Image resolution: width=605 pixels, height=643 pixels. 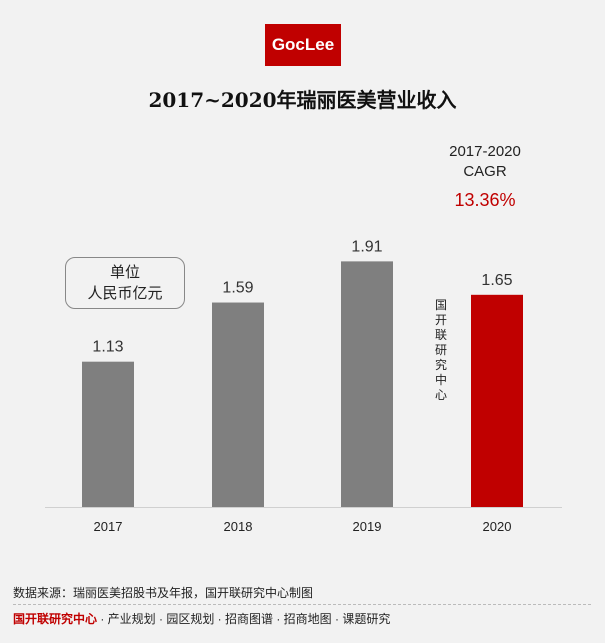 I want to click on x-tick-2017: 2017, so click(x=108, y=526).